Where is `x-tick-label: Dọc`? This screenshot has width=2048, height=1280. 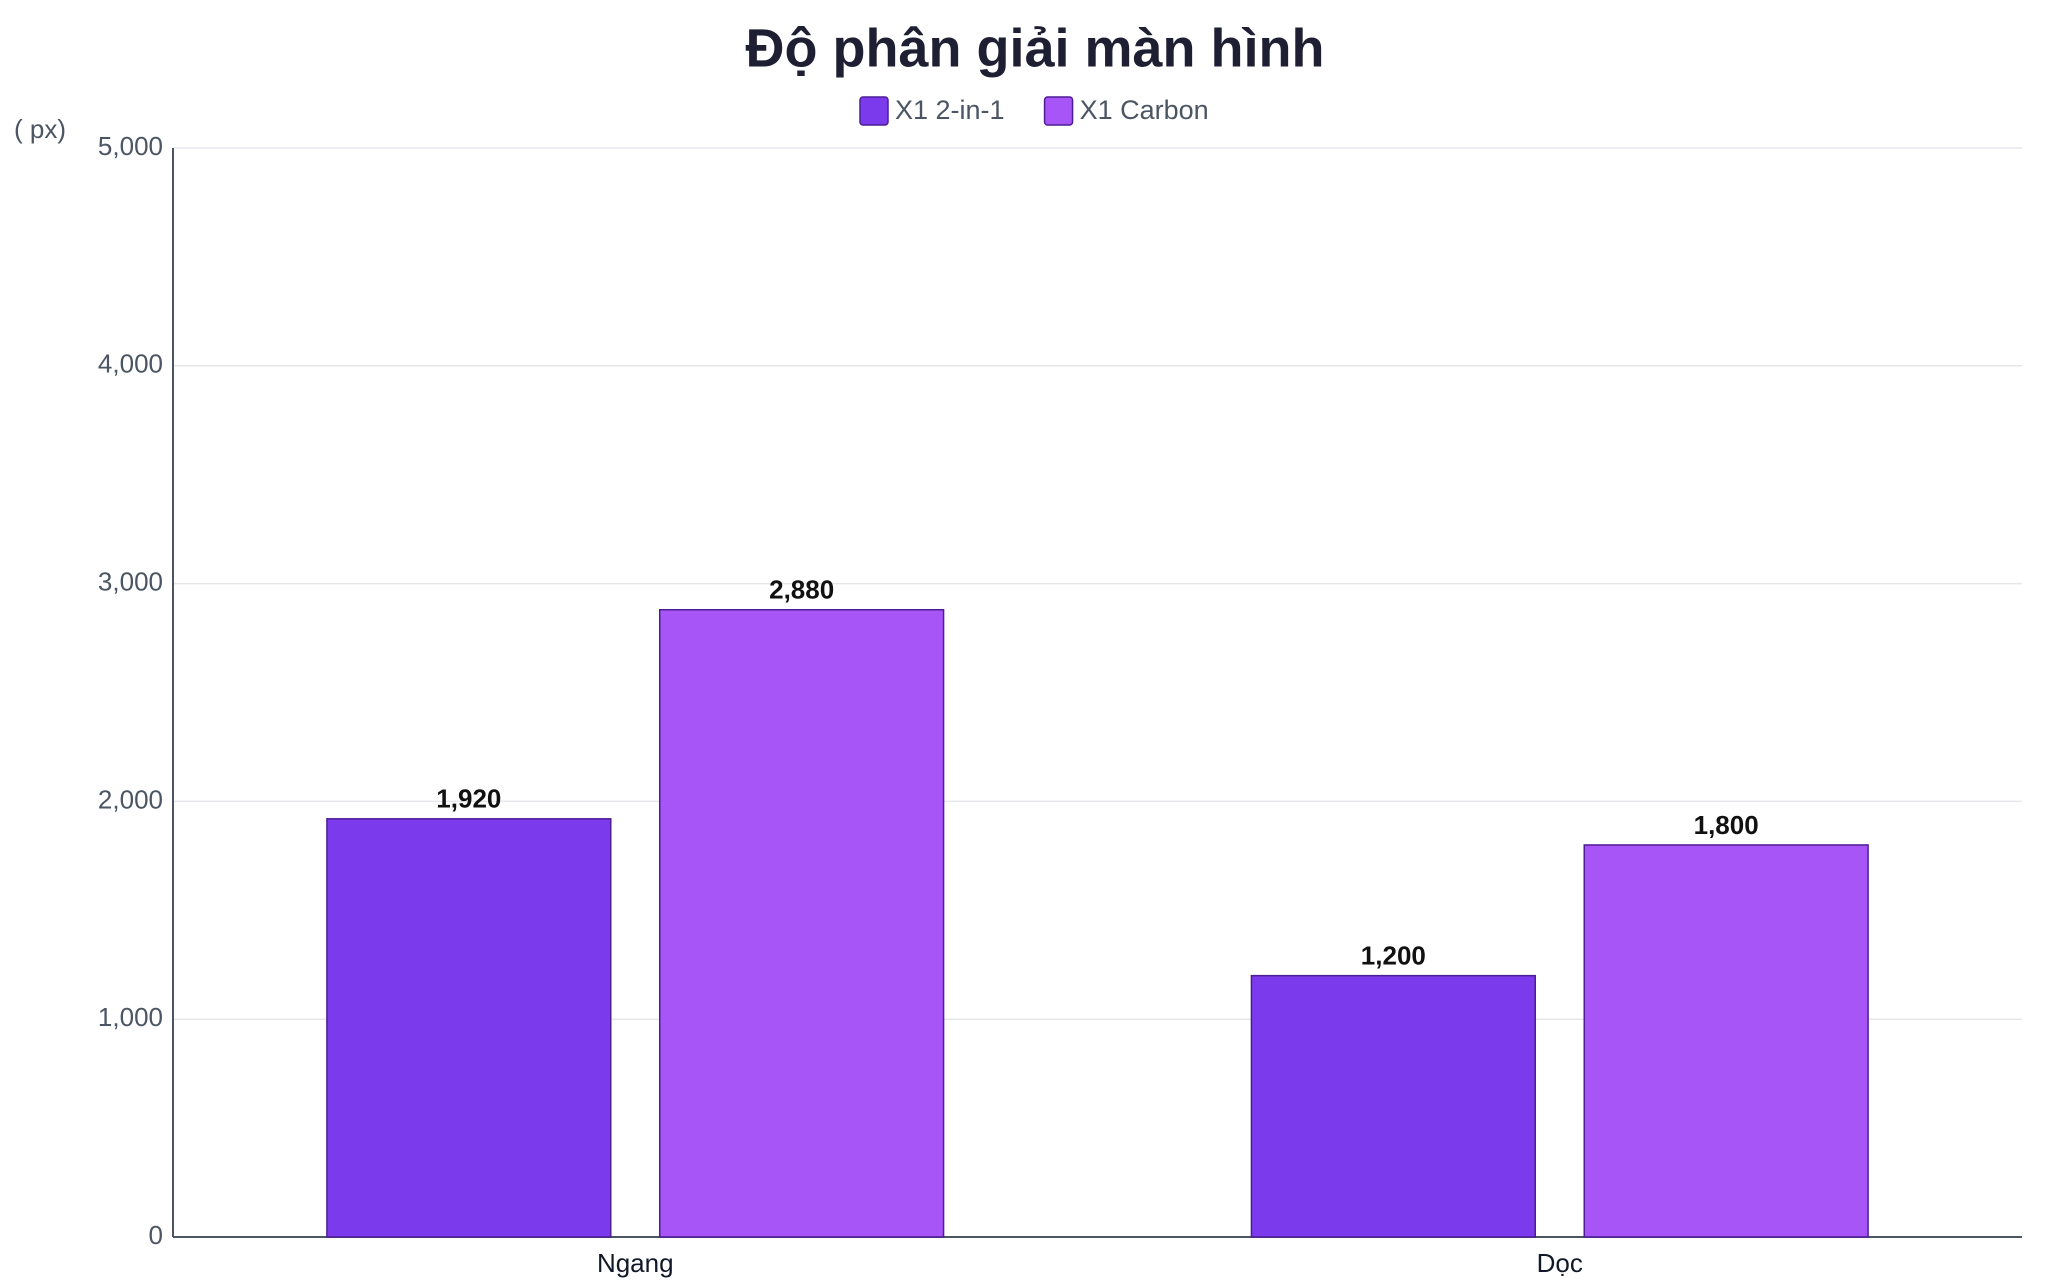
x-tick-label: Dọc is located at coordinates (1560, 1263).